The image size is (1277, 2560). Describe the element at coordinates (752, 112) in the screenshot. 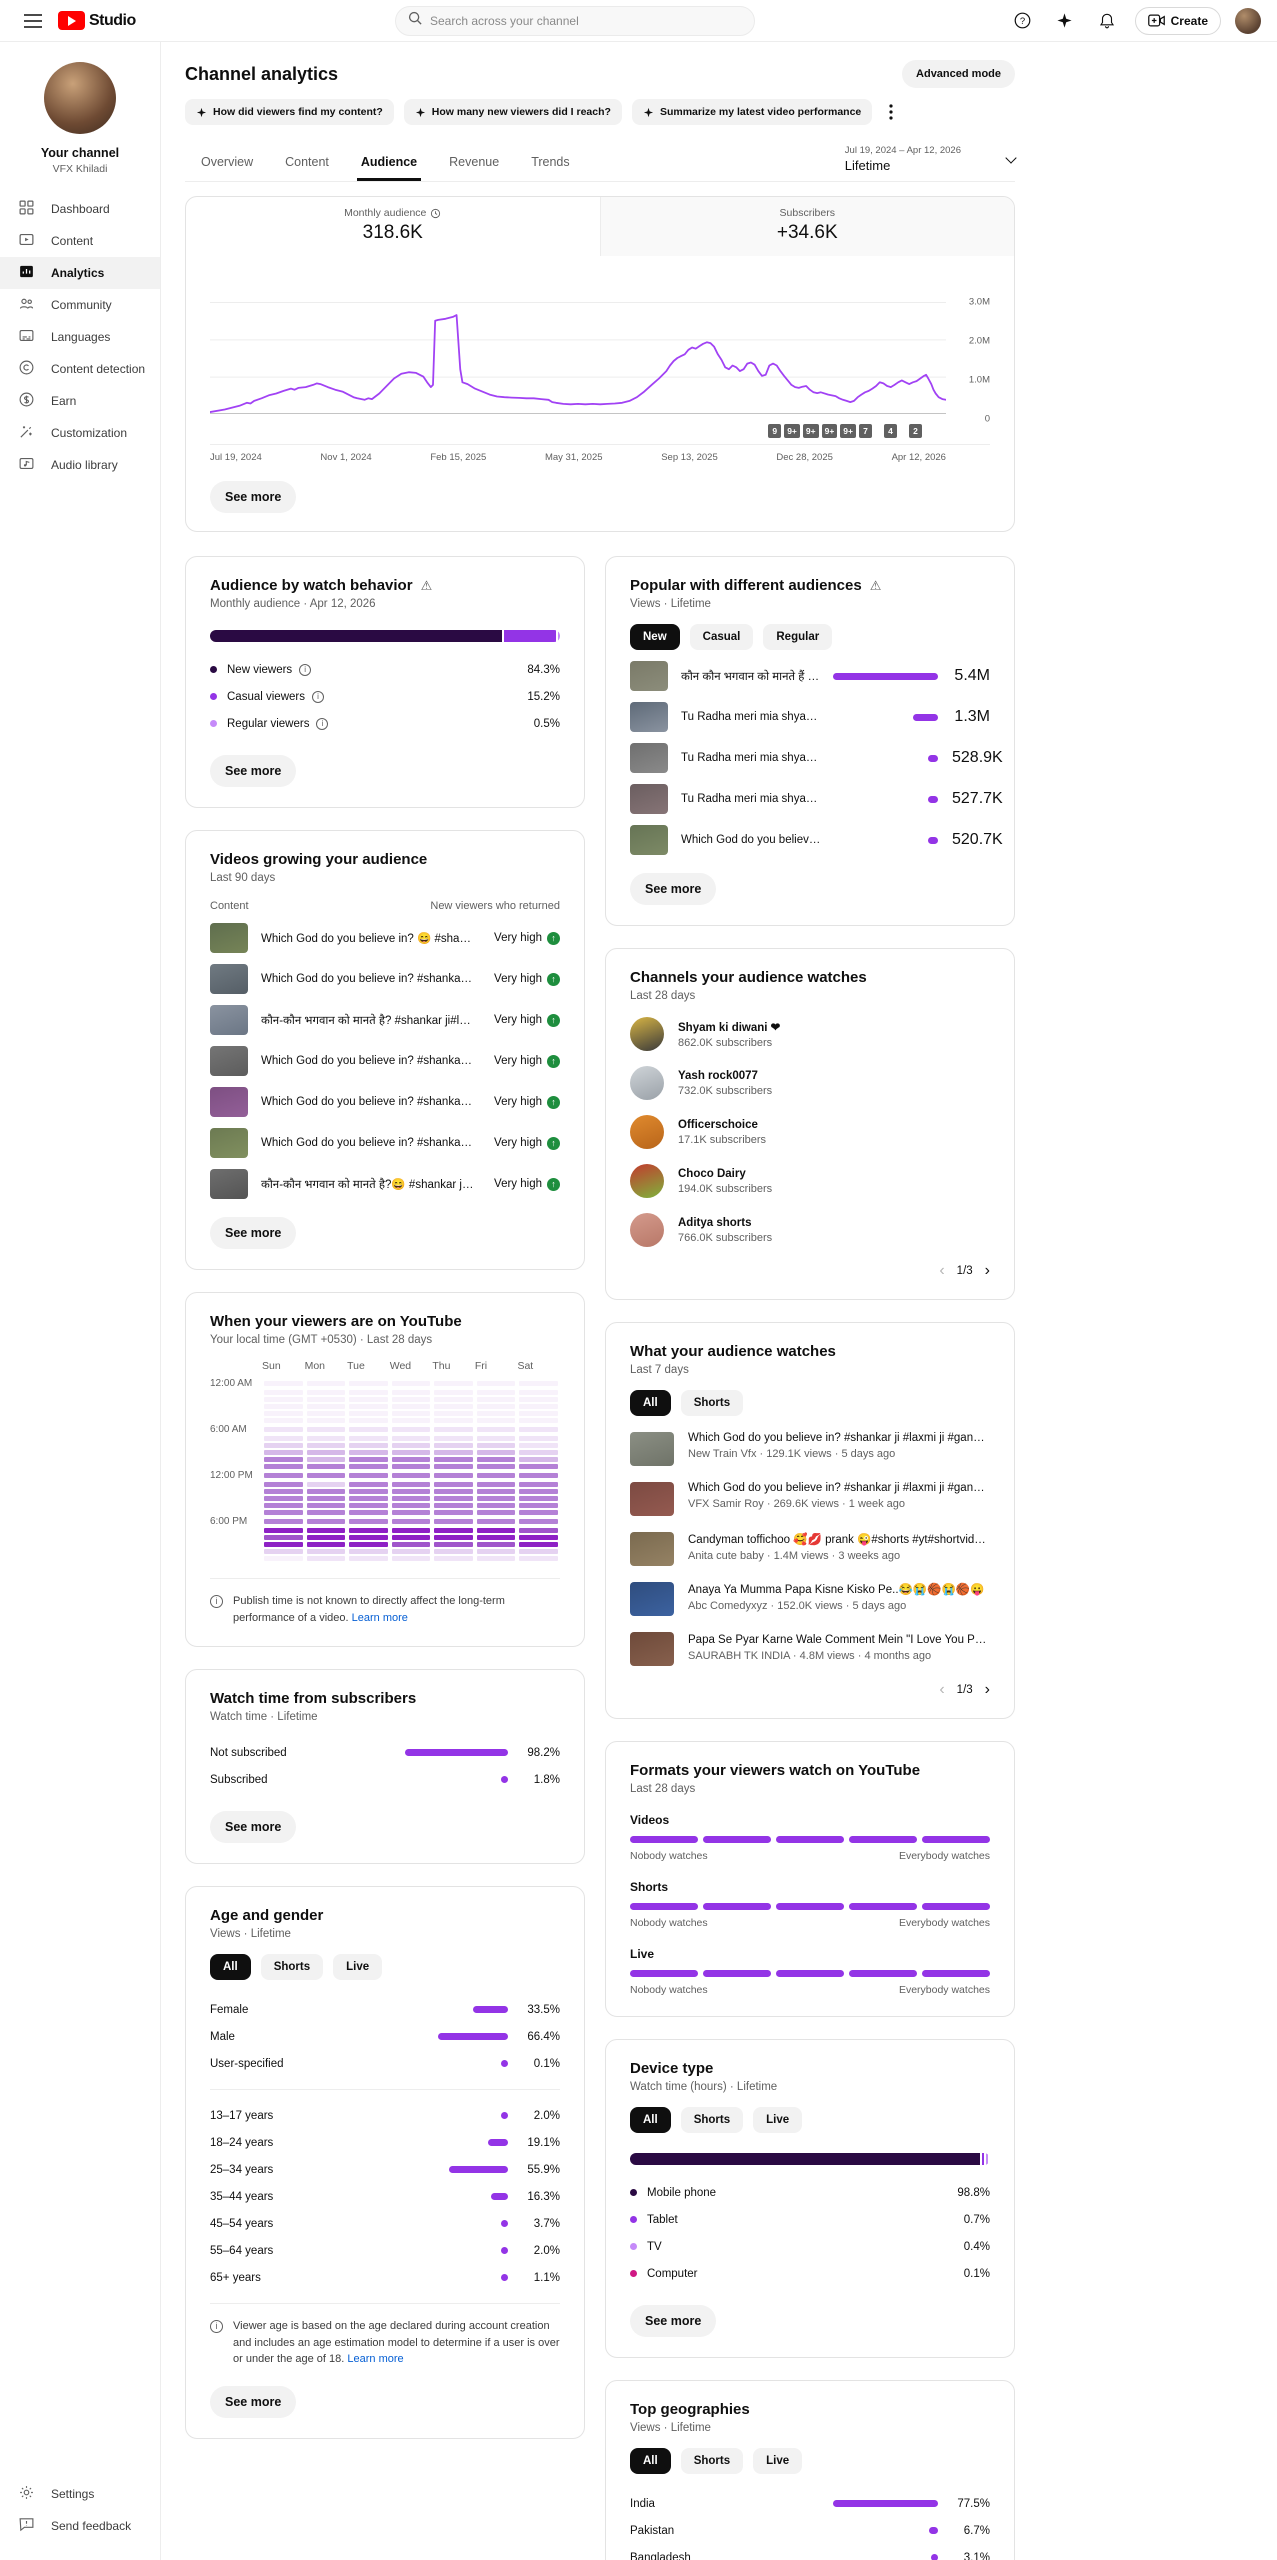

I see `suggestion-chip: Summarize my latest video performance` at that location.